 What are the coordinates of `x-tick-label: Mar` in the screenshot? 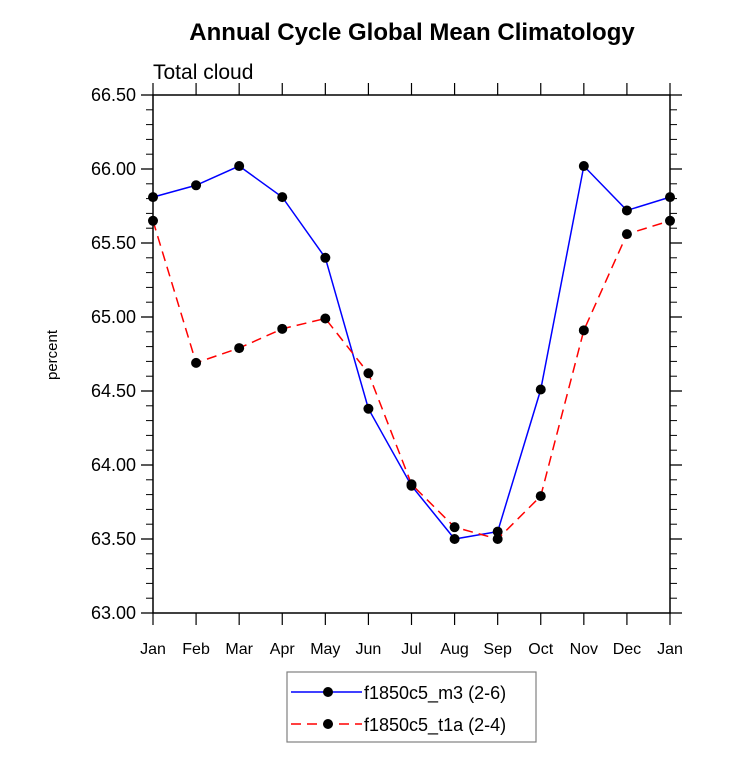 It's located at (239, 649).